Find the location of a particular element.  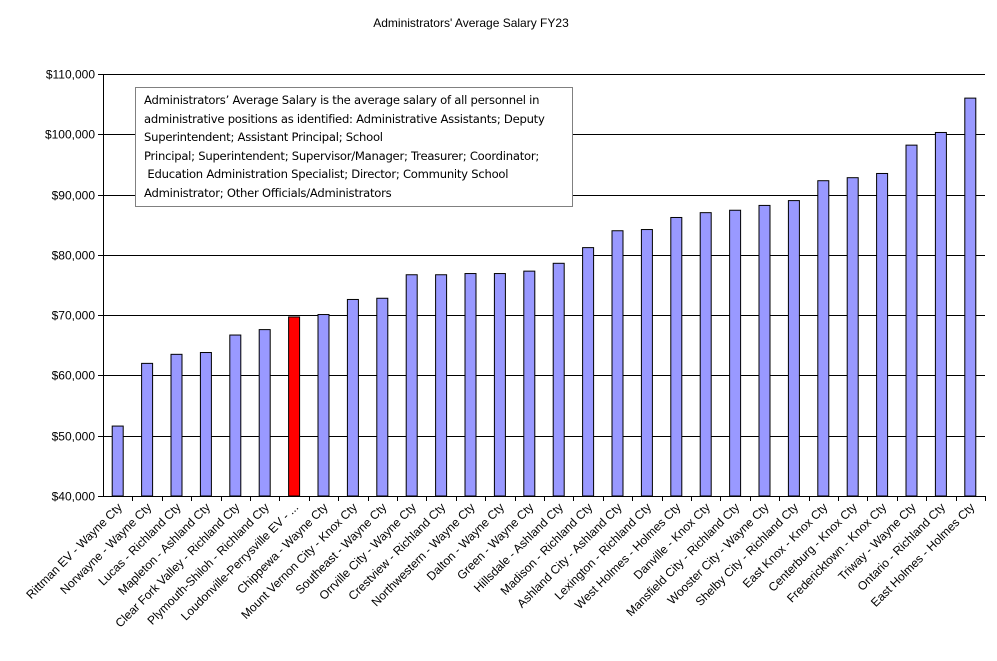

y-tick-label: $110,000 is located at coordinates (70, 75).